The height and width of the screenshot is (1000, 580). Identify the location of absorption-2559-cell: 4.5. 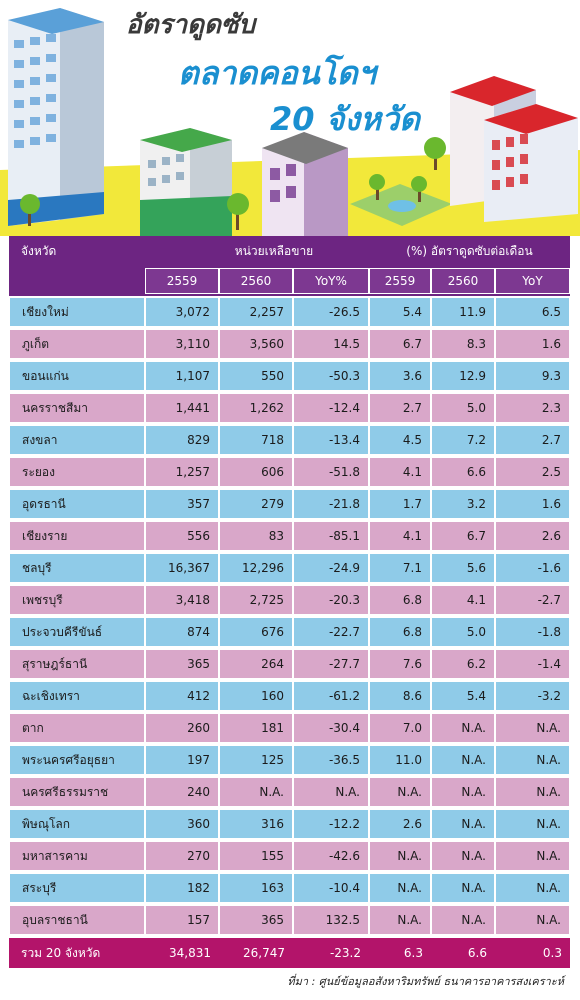
(400, 440).